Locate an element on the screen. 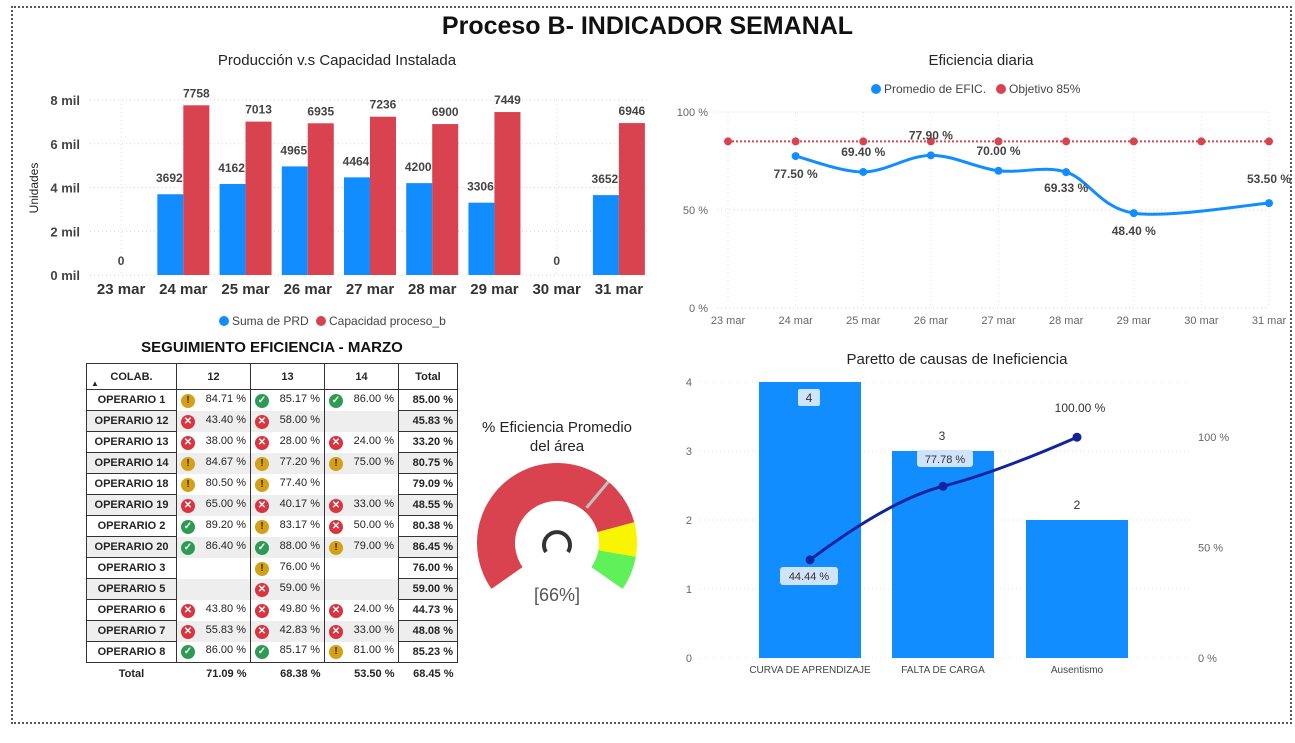 The width and height of the screenshot is (1295, 743). table-header-row: COLAB. ▲ 12 13 14 Total is located at coordinates (272, 376).